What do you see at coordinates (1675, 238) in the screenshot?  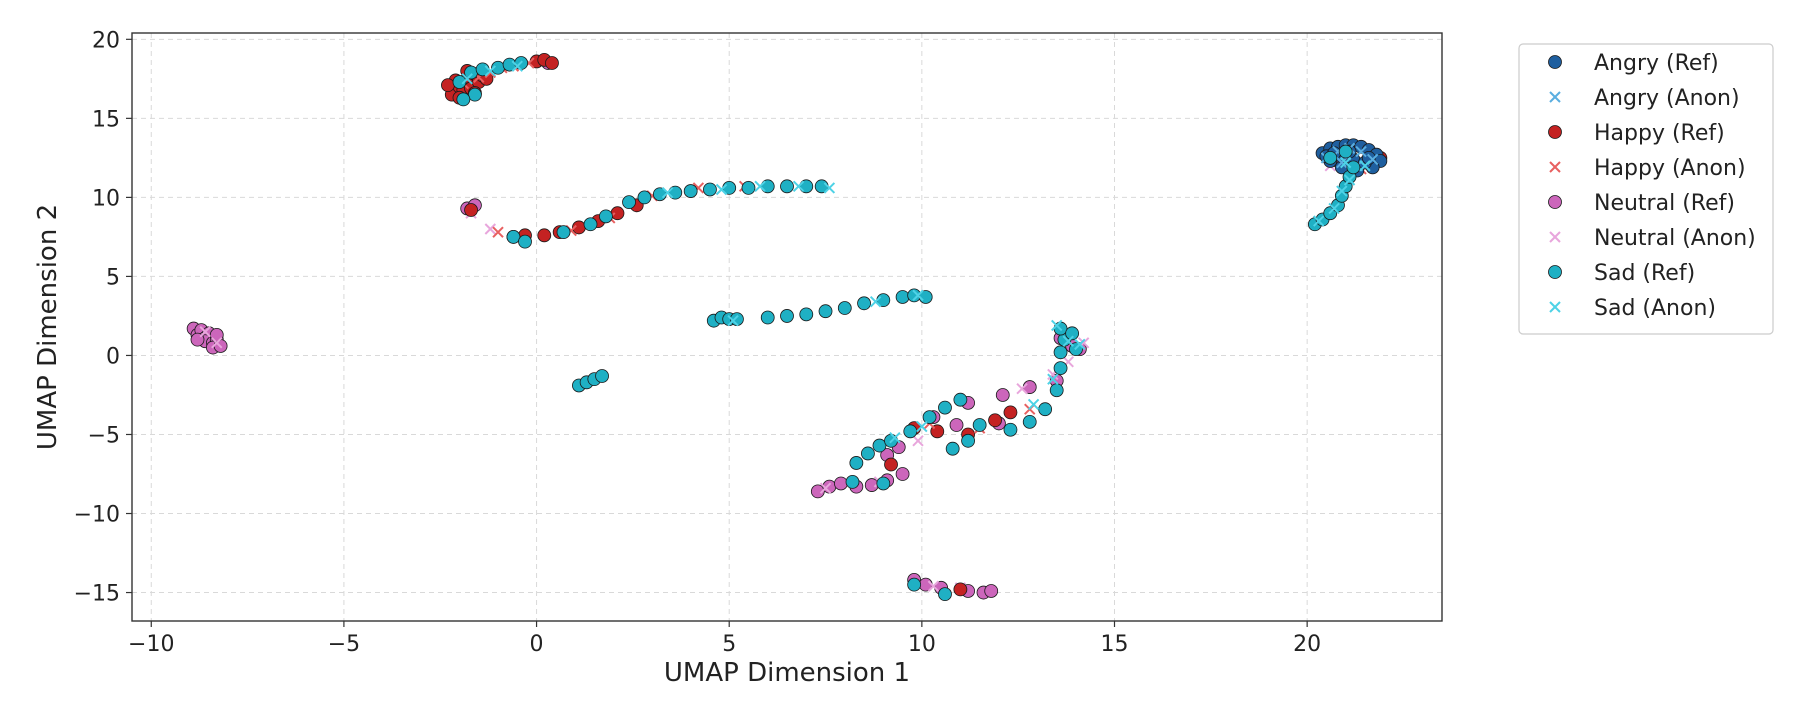 I see `legend-label: Neutral (Anon)` at bounding box center [1675, 238].